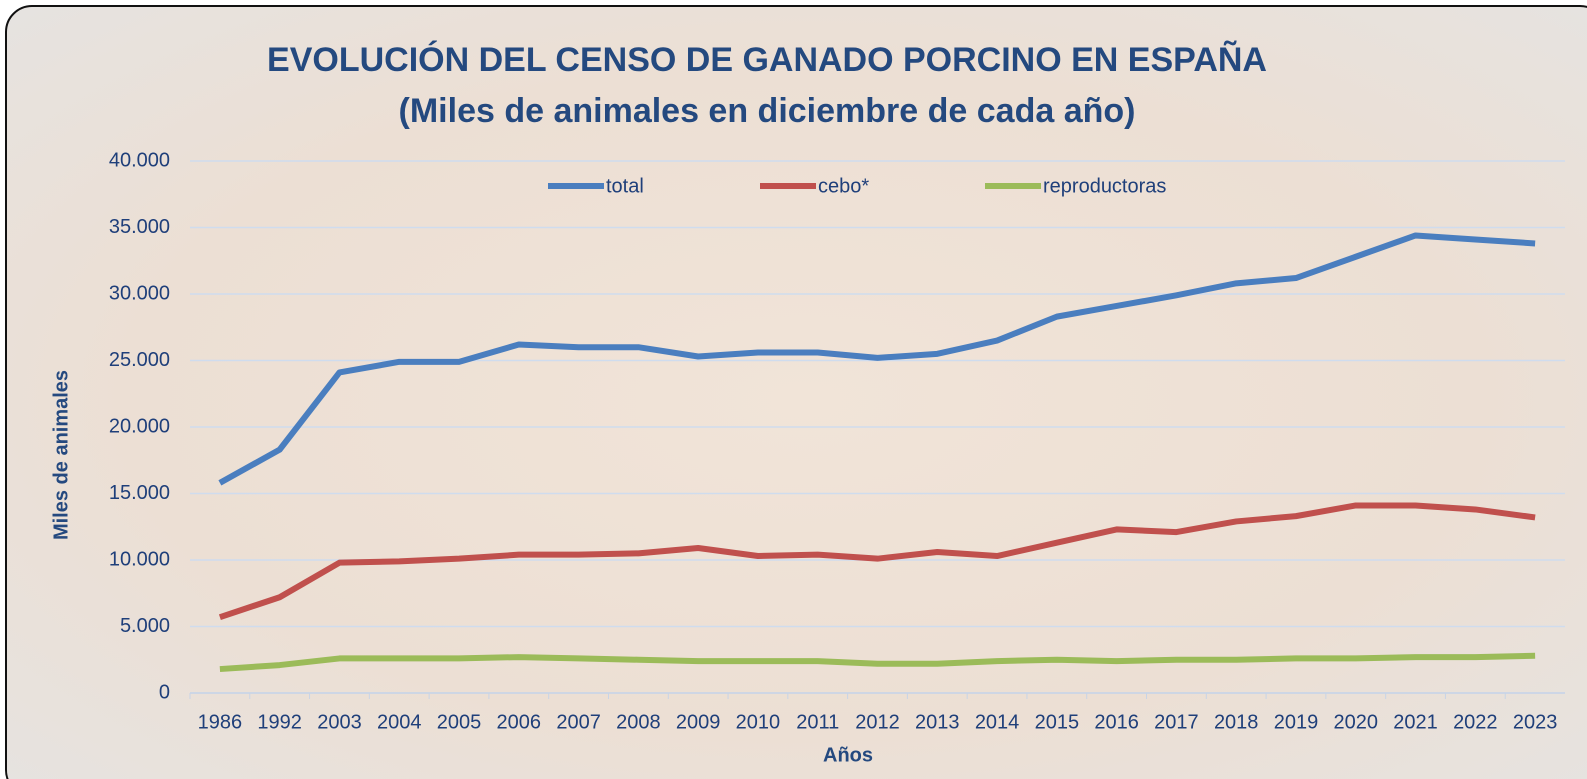  Describe the element at coordinates (519, 722) in the screenshot. I see `x-tick-label: 2006` at that location.